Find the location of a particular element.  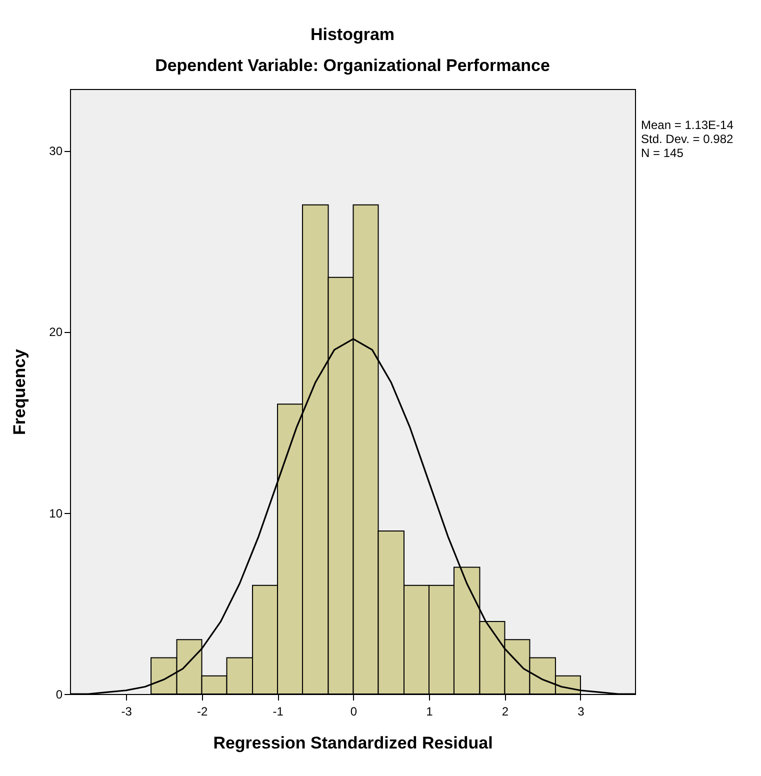

text: Std. Dev. = 0.982 is located at coordinates (687, 139).